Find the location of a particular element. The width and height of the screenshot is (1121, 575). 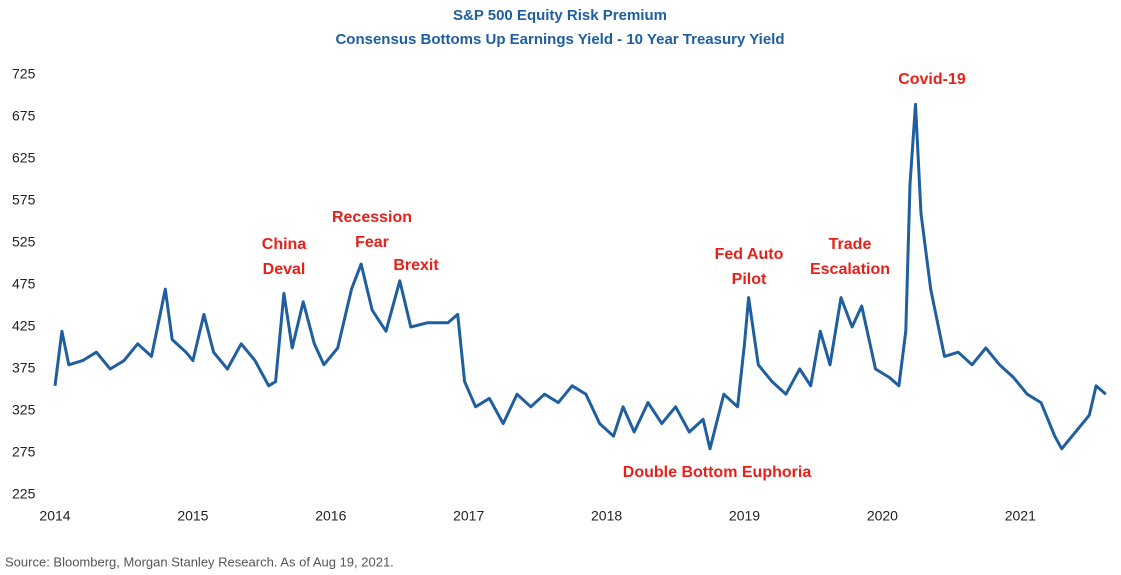

annotation: Recession is located at coordinates (372, 217).